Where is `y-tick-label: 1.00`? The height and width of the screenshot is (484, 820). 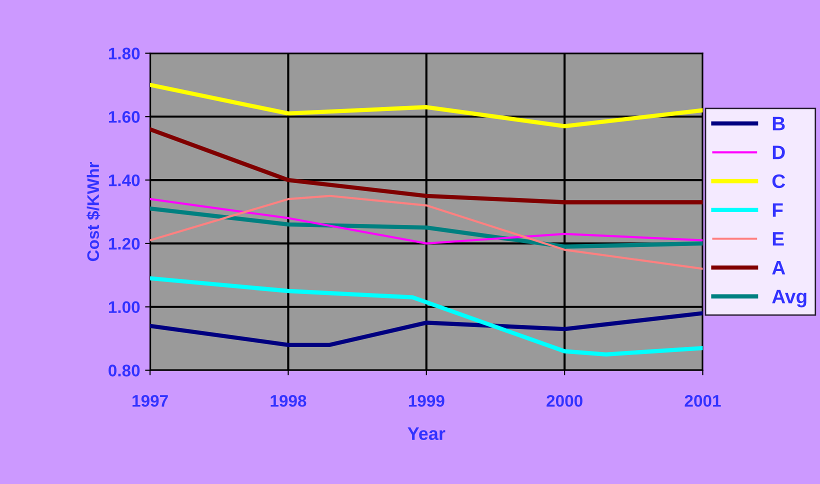 y-tick-label: 1.00 is located at coordinates (124, 307).